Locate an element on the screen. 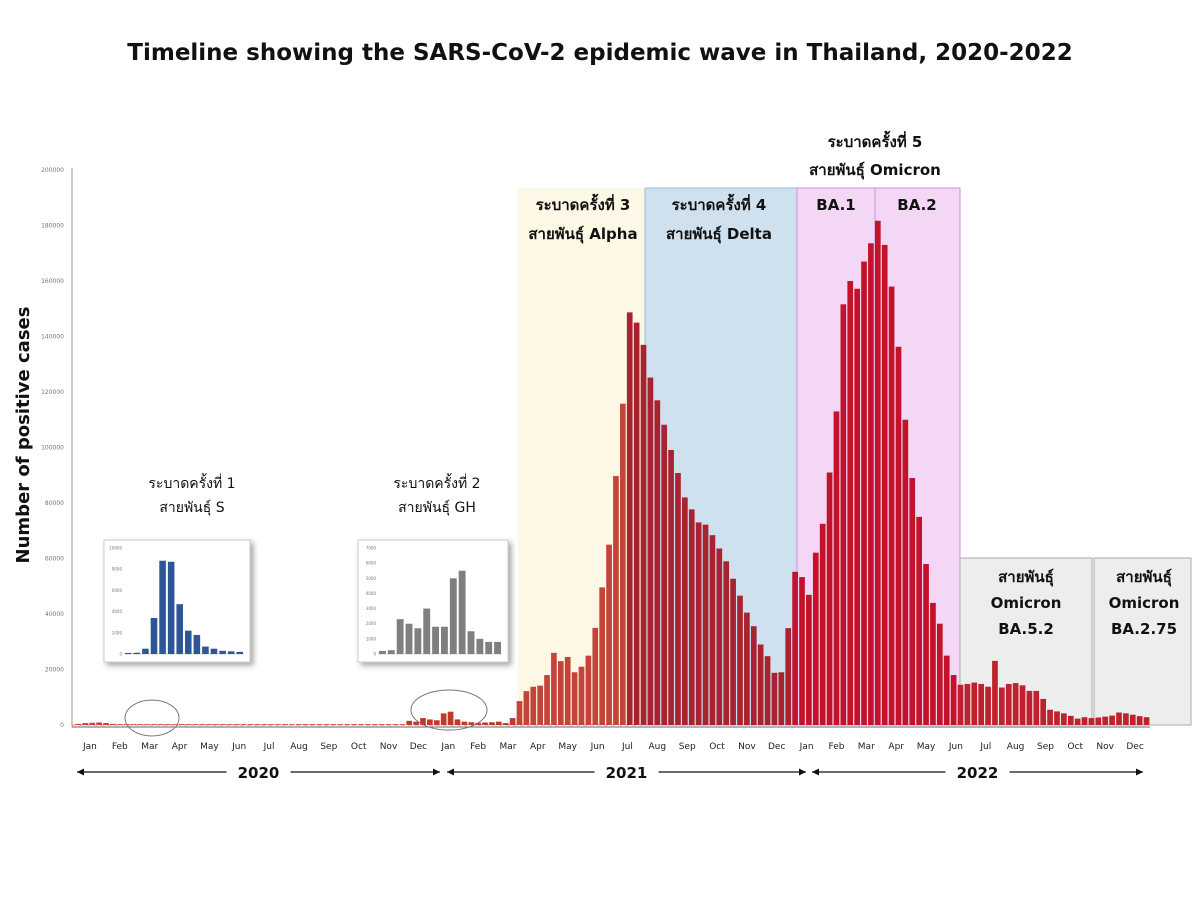  y-tick-label: 0 is located at coordinates (62, 725).